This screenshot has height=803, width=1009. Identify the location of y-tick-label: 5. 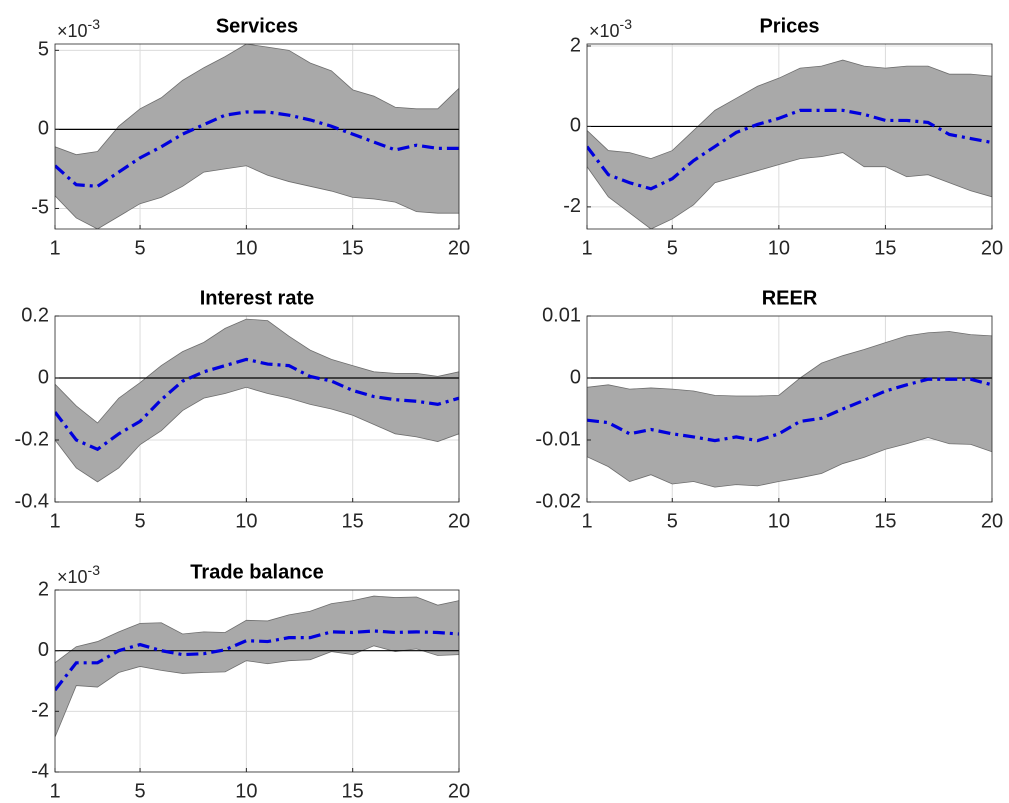
(43, 50).